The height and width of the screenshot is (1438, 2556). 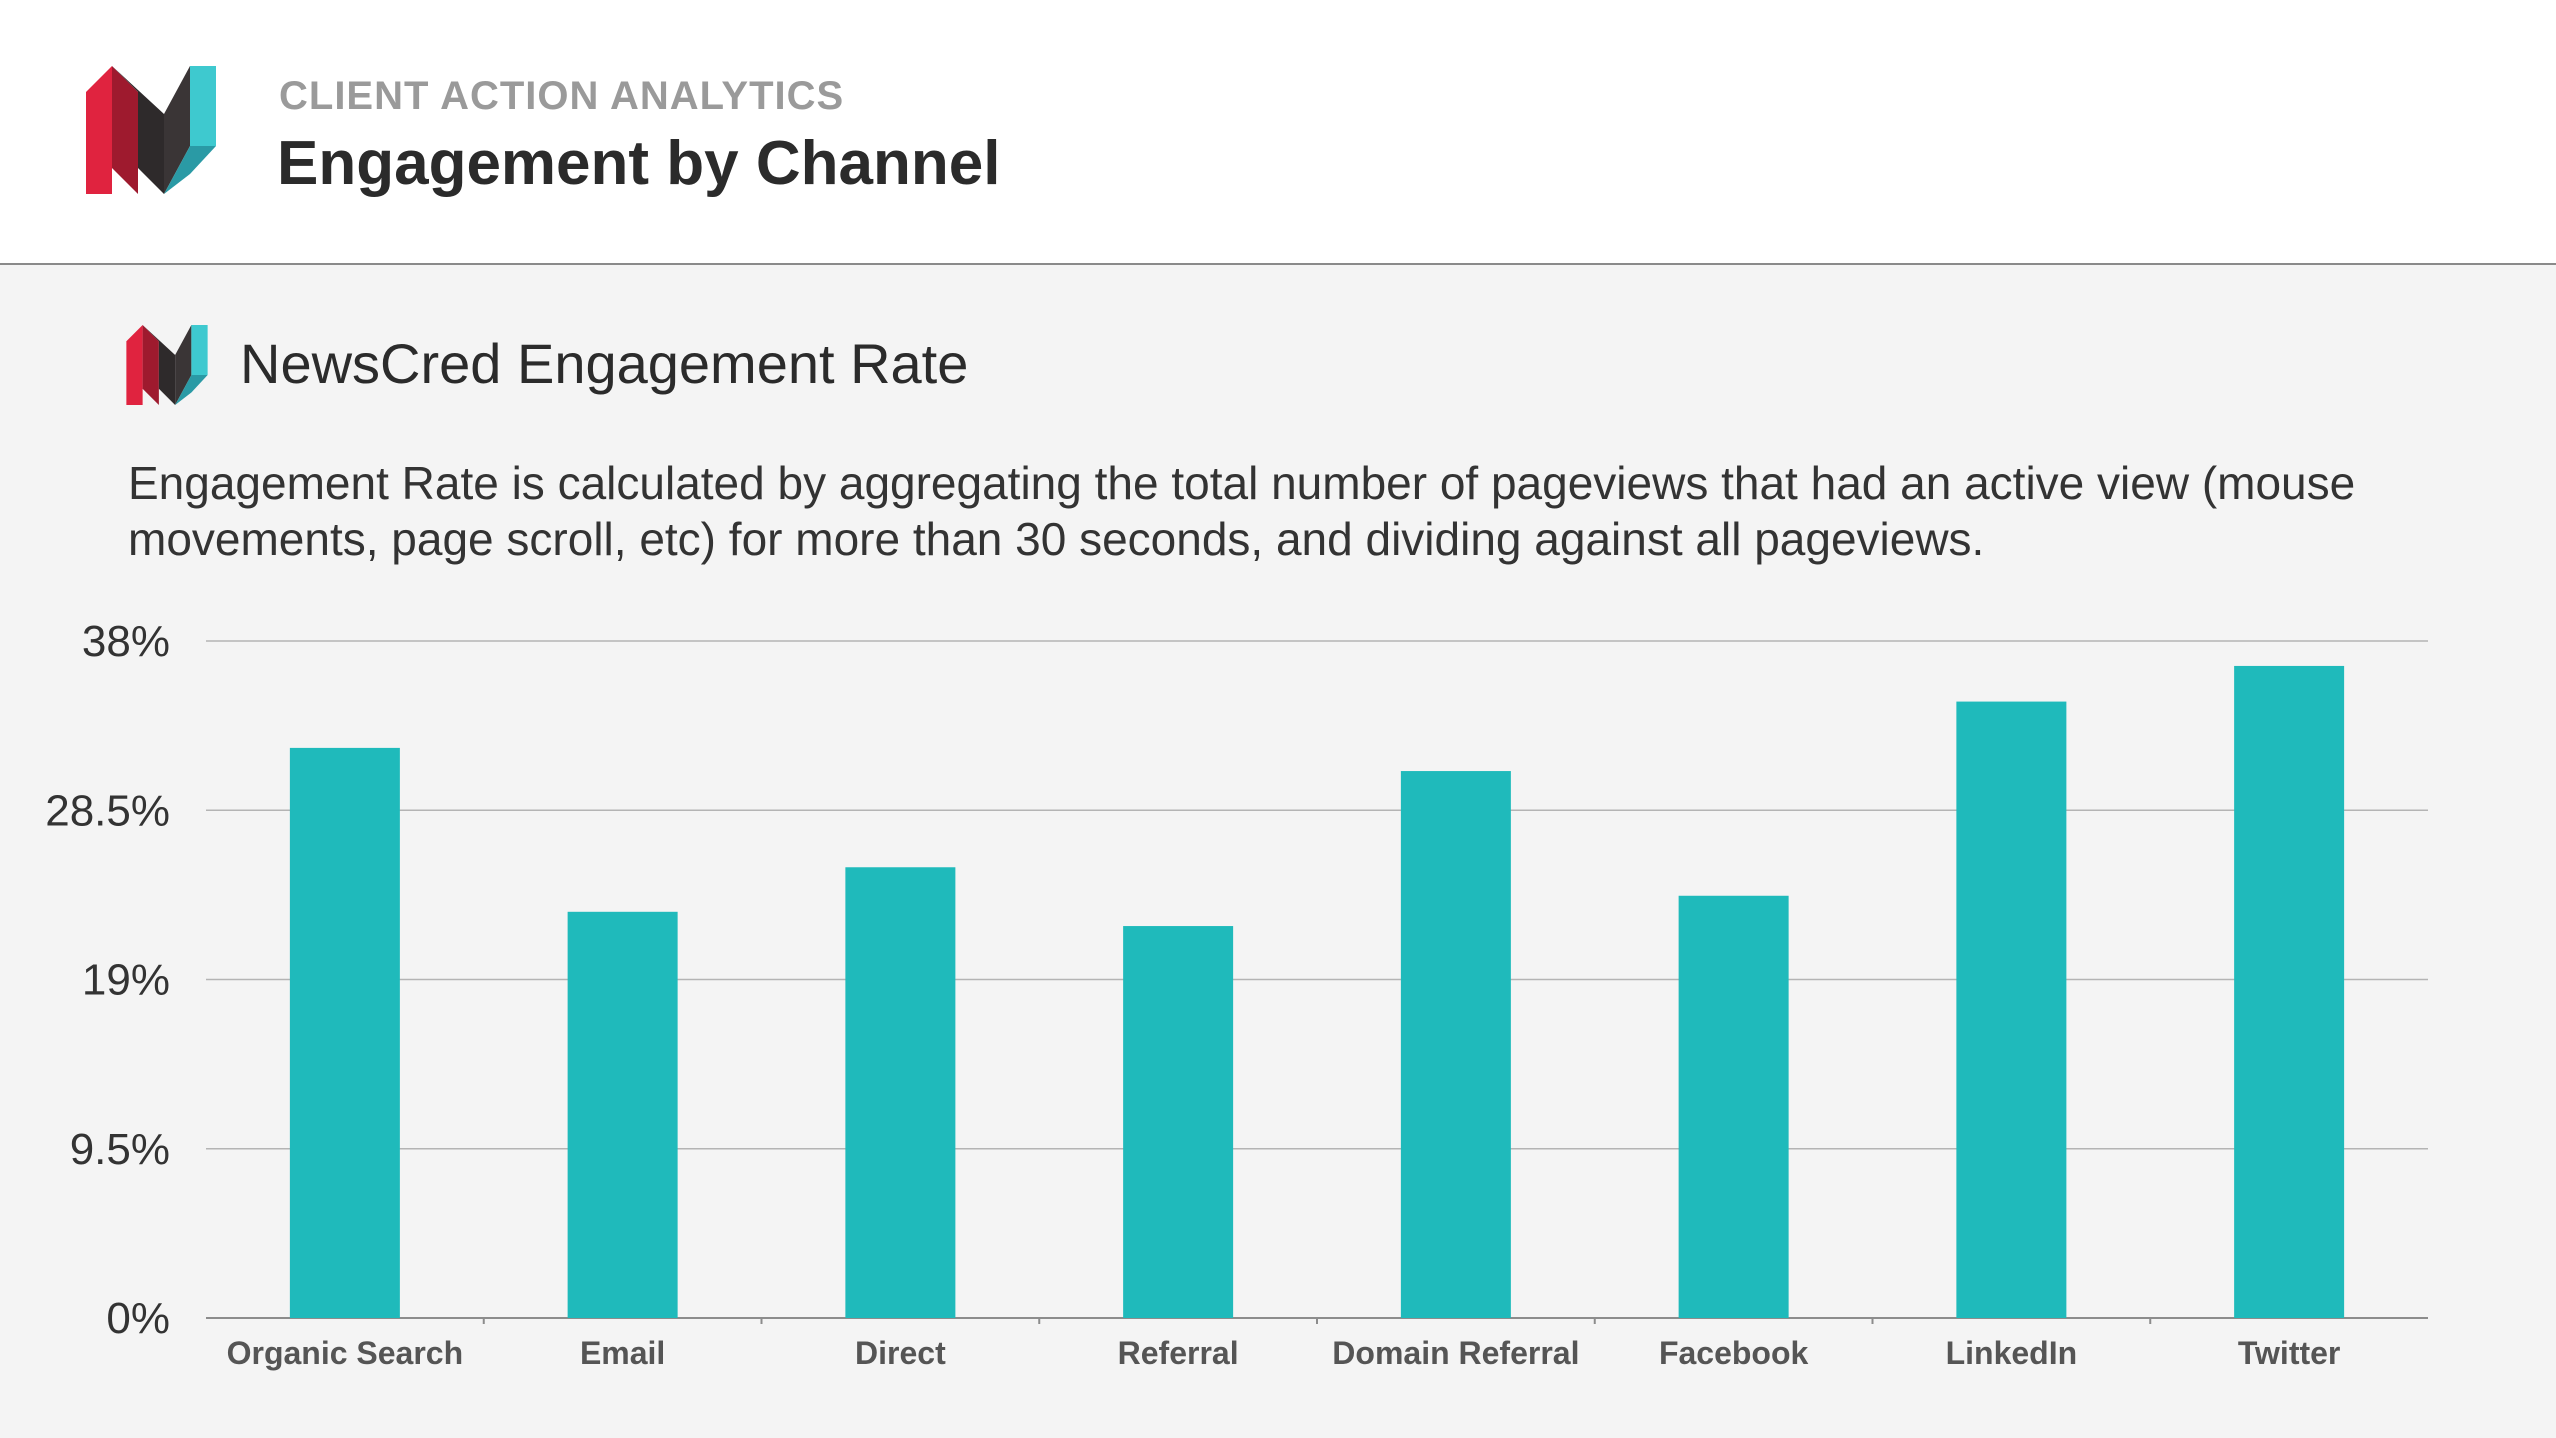 I want to click on x-tick-label: Organic Search, so click(x=345, y=1353).